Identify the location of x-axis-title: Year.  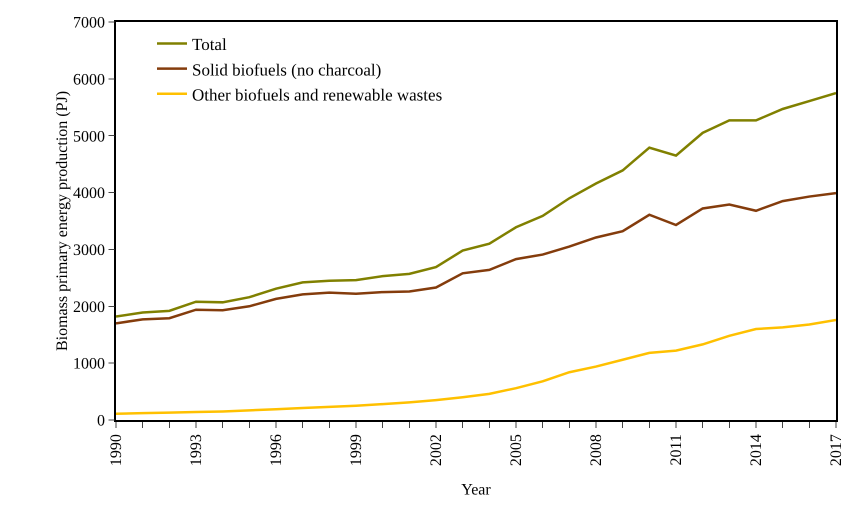
(476, 489).